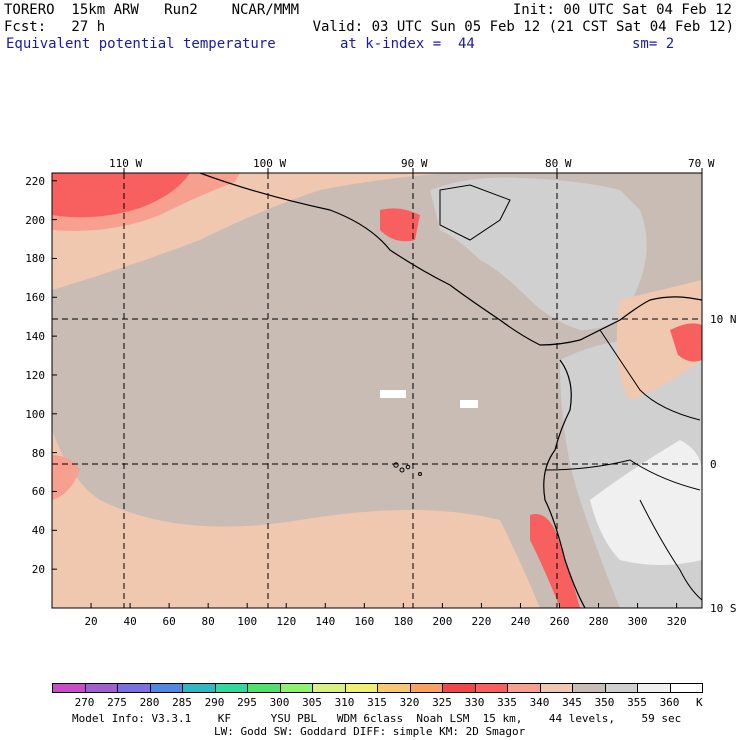 Image resolution: width=740 pixels, height=740 pixels. What do you see at coordinates (344, 702) in the screenshot?
I see `colorbar-label: 310` at bounding box center [344, 702].